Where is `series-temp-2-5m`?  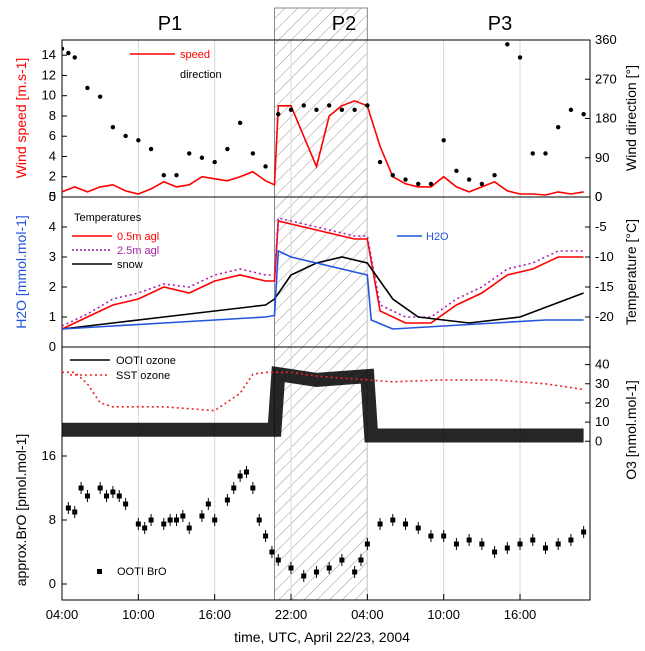 series-temp-2-5m is located at coordinates (323, 272).